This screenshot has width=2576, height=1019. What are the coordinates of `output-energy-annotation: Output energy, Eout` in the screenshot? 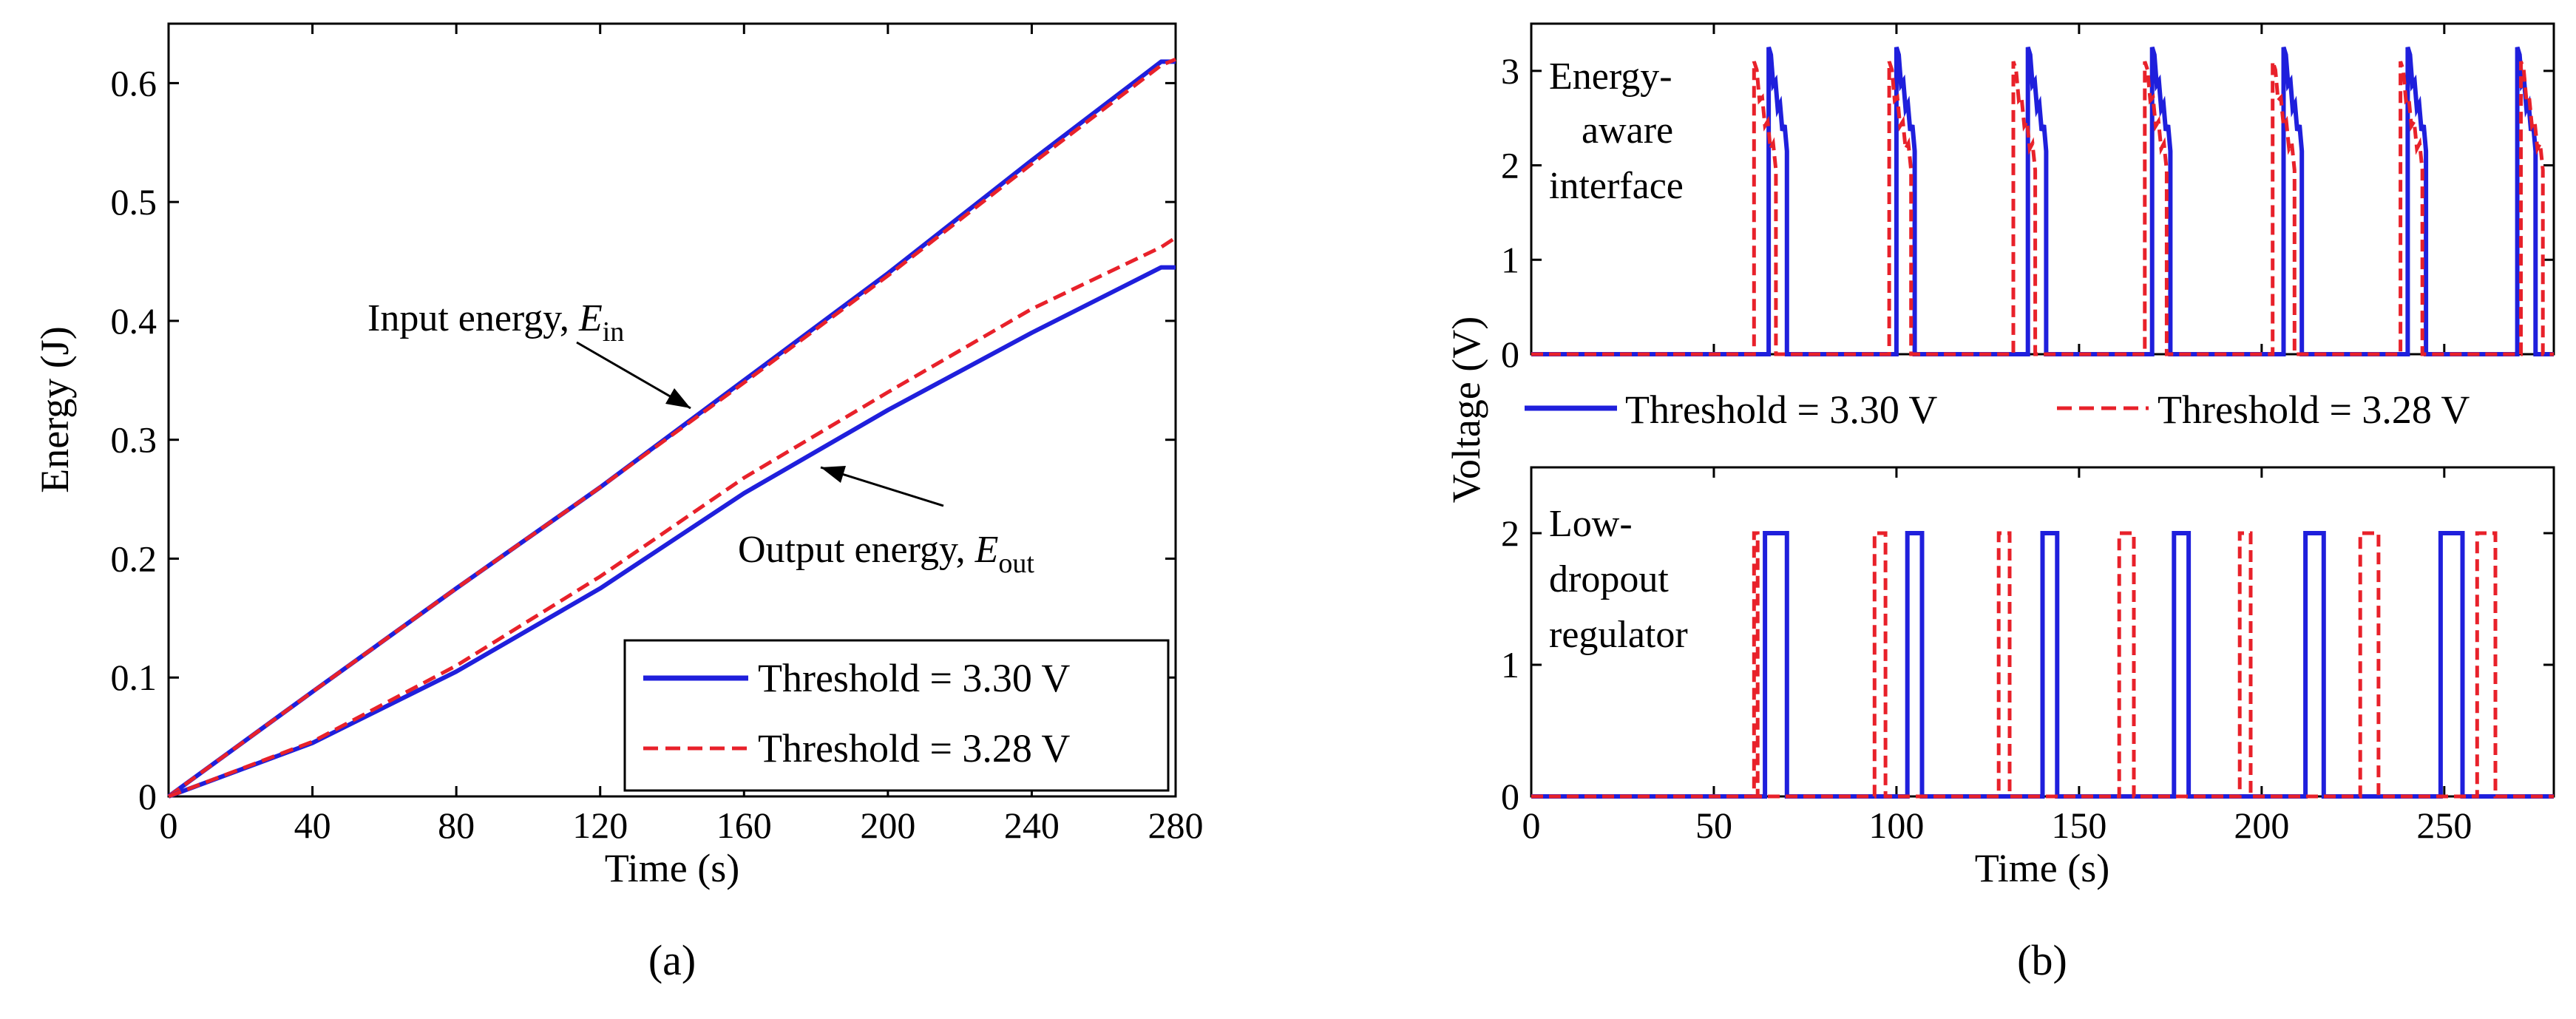 It's located at (886, 522).